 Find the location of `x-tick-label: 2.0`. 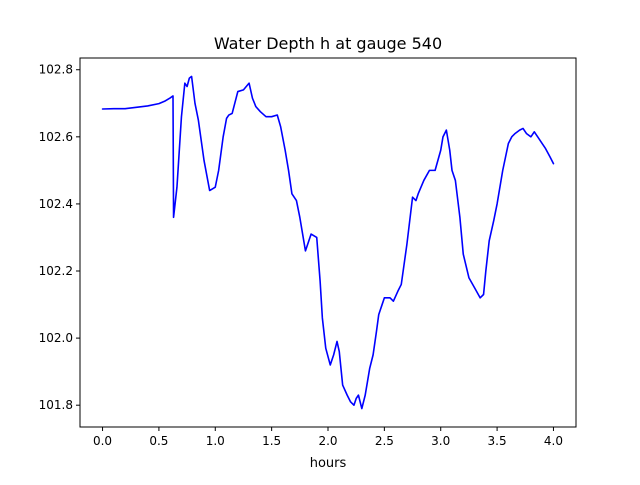

x-tick-label: 2.0 is located at coordinates (327, 441).